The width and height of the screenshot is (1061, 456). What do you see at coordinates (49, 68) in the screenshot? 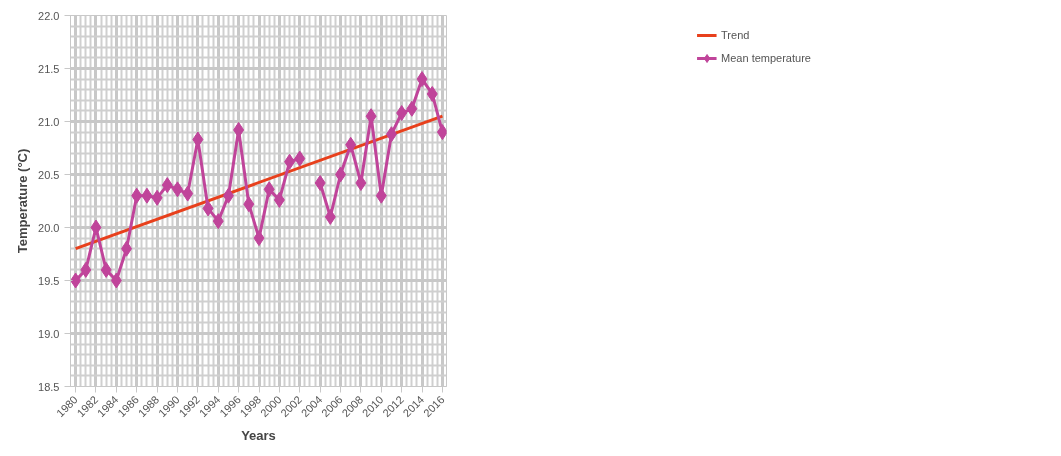
I see `y-tick-label: 21.5` at bounding box center [49, 68].